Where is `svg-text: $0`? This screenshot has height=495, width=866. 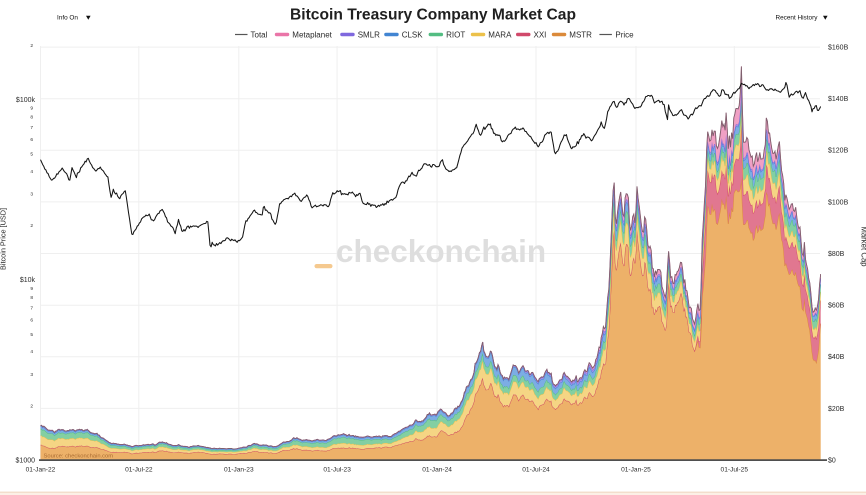 svg-text: $0 is located at coordinates (832, 460).